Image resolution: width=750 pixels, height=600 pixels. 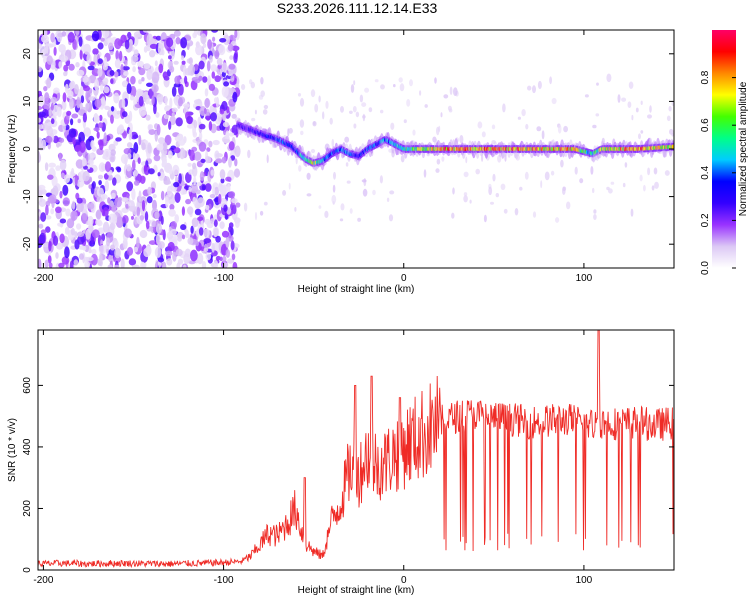 What do you see at coordinates (27, 196) in the screenshot?
I see `spectrogram-y-tick-label: -10` at bounding box center [27, 196].